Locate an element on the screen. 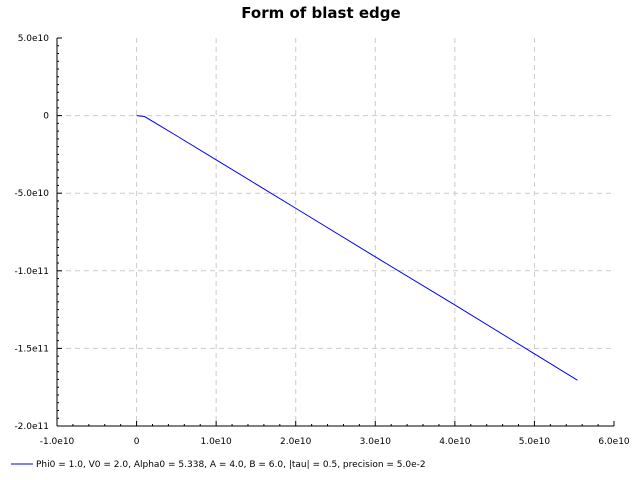  chart-title: Form of blast edge is located at coordinates (320, 13).